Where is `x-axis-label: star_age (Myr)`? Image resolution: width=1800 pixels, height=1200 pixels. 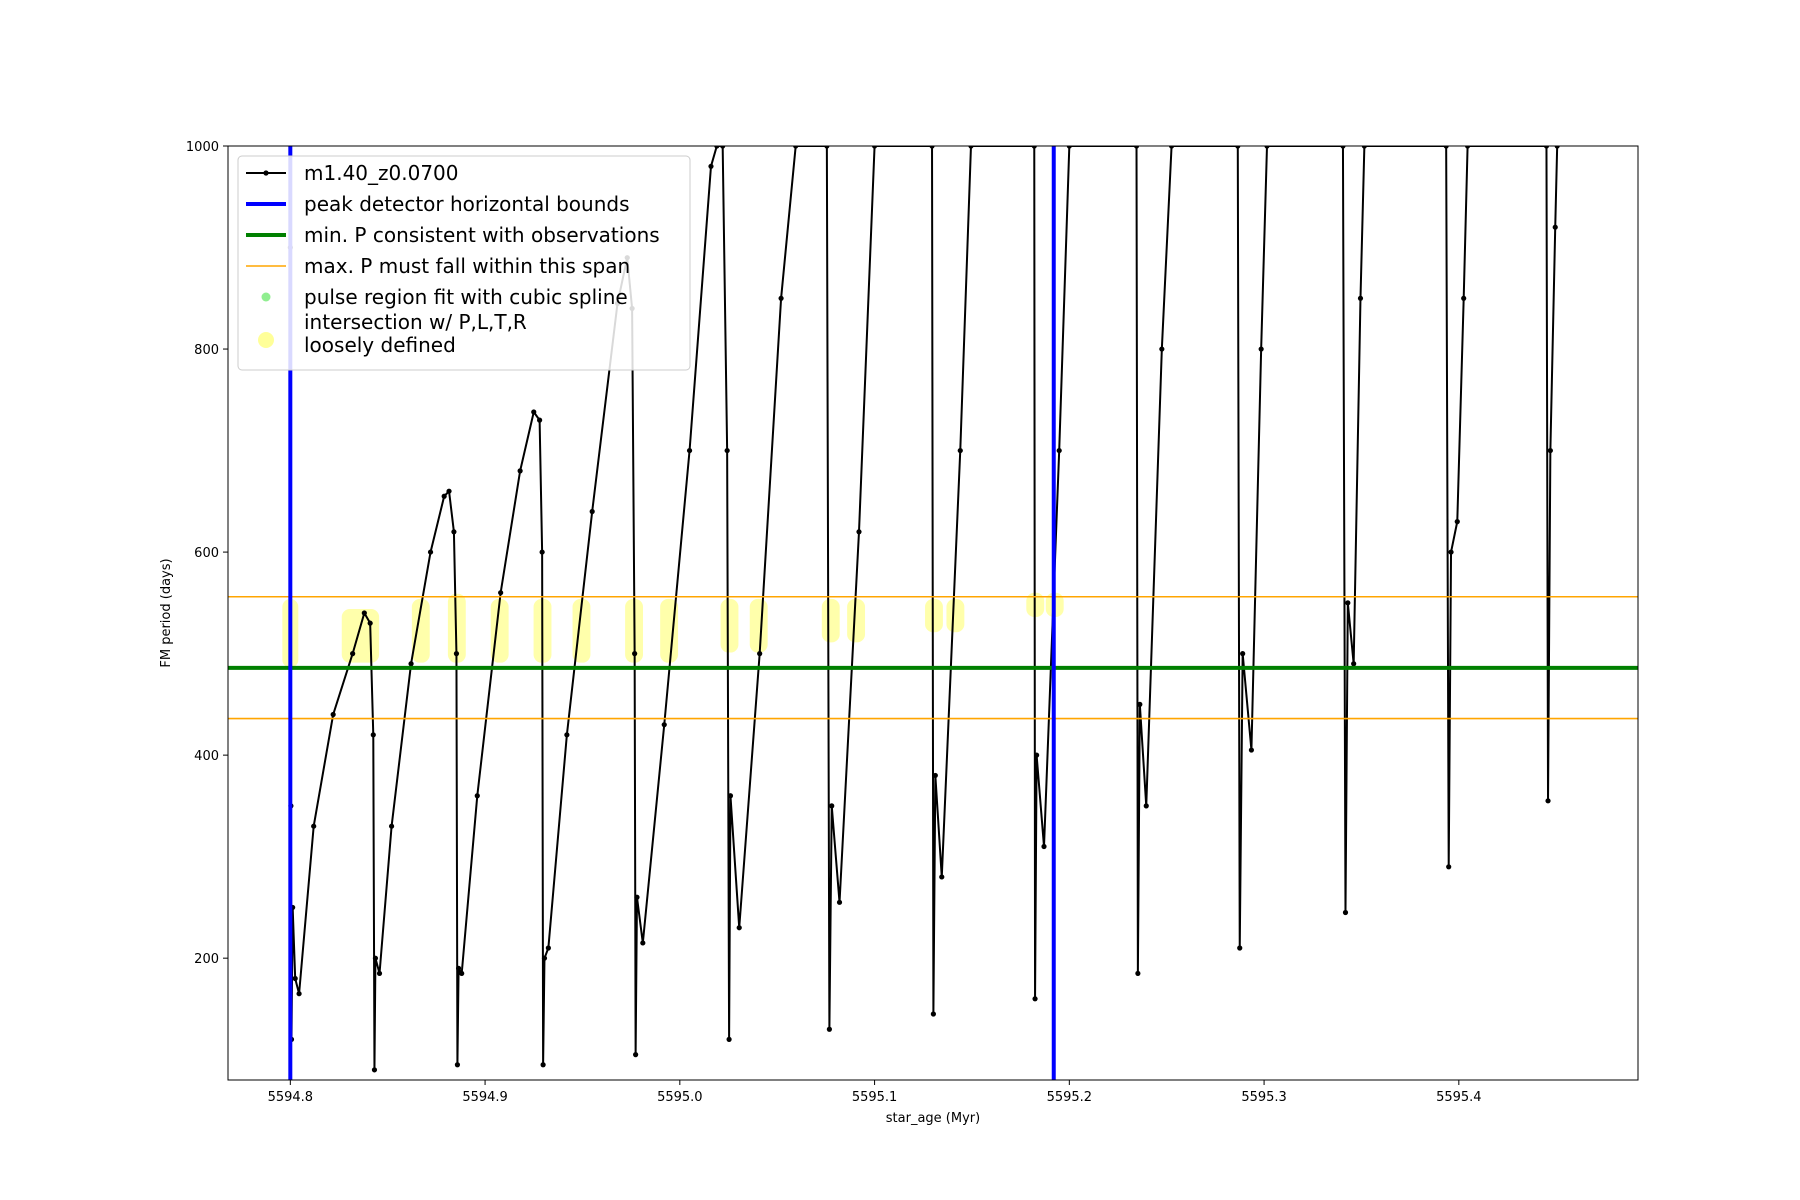
x-axis-label: star_age (Myr) is located at coordinates (933, 1118).